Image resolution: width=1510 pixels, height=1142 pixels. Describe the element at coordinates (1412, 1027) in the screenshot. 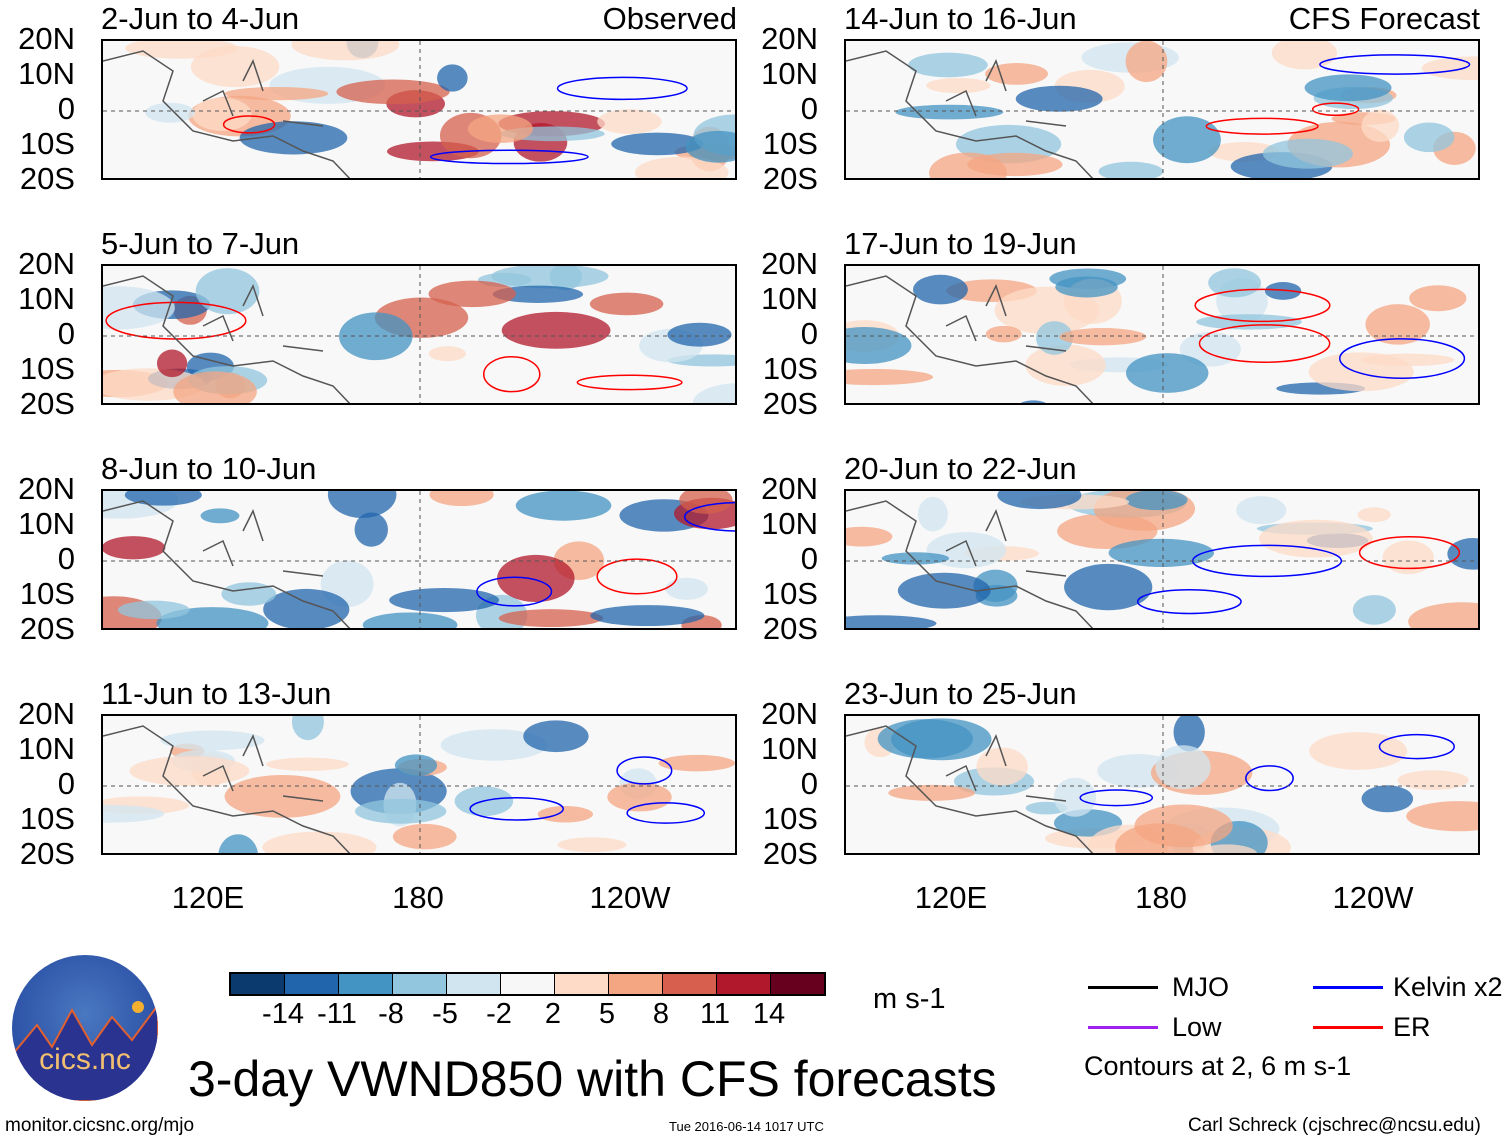

I see `legend-er-label: ER` at that location.